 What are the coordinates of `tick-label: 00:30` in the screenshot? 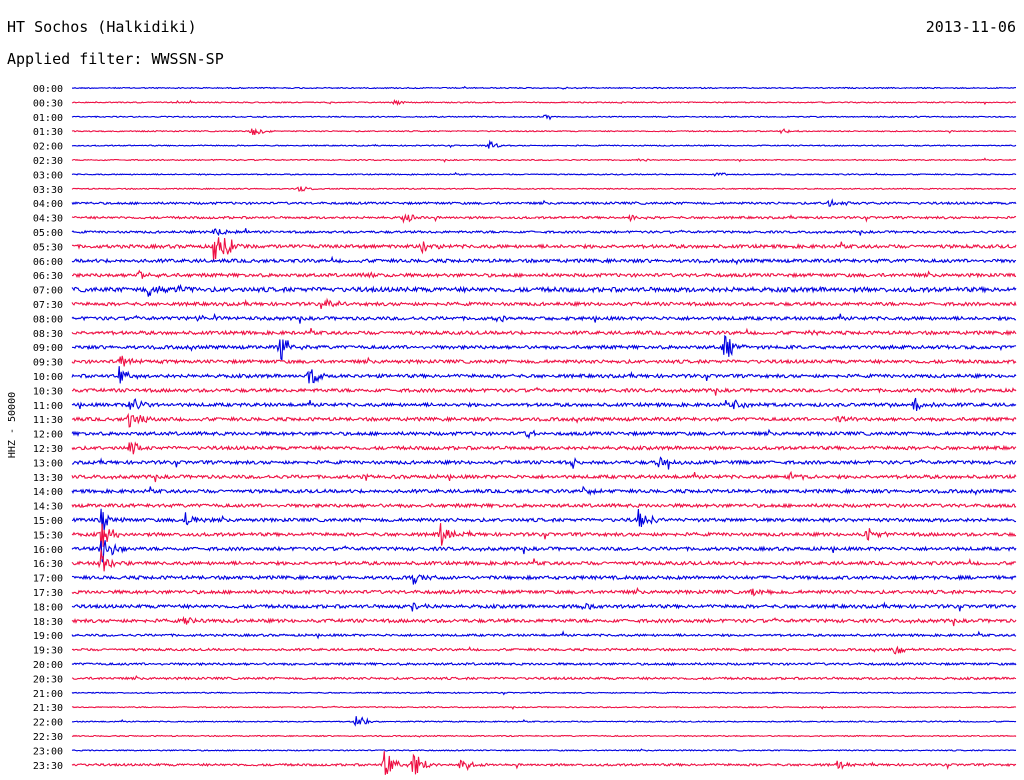 It's located at (48, 103).